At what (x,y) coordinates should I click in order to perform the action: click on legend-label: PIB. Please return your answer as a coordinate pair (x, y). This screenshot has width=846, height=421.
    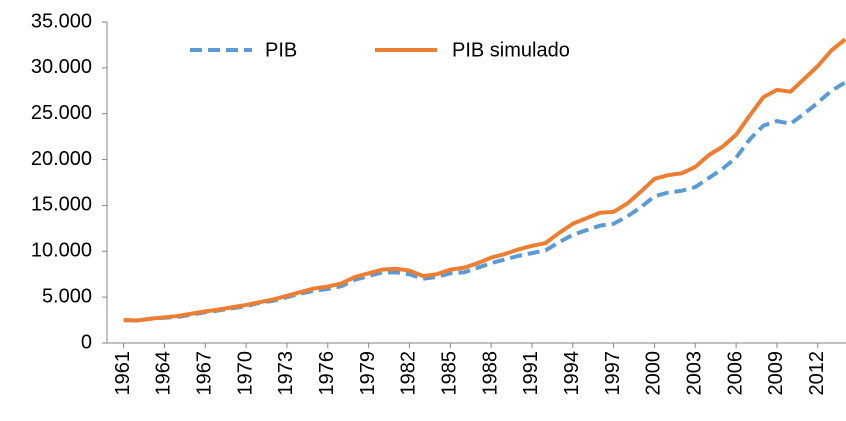
    Looking at the image, I should click on (281, 50).